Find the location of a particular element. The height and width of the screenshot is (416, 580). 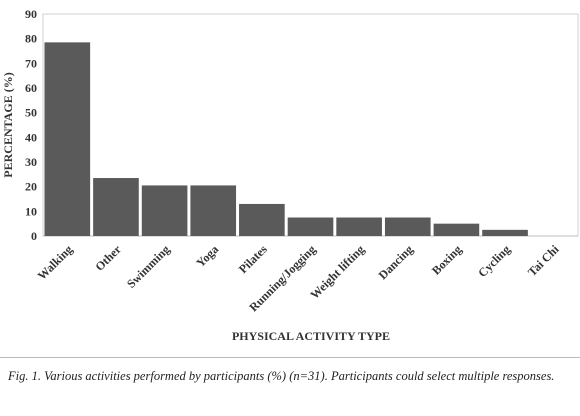

x-tick-label: Boxing is located at coordinates (446, 259).